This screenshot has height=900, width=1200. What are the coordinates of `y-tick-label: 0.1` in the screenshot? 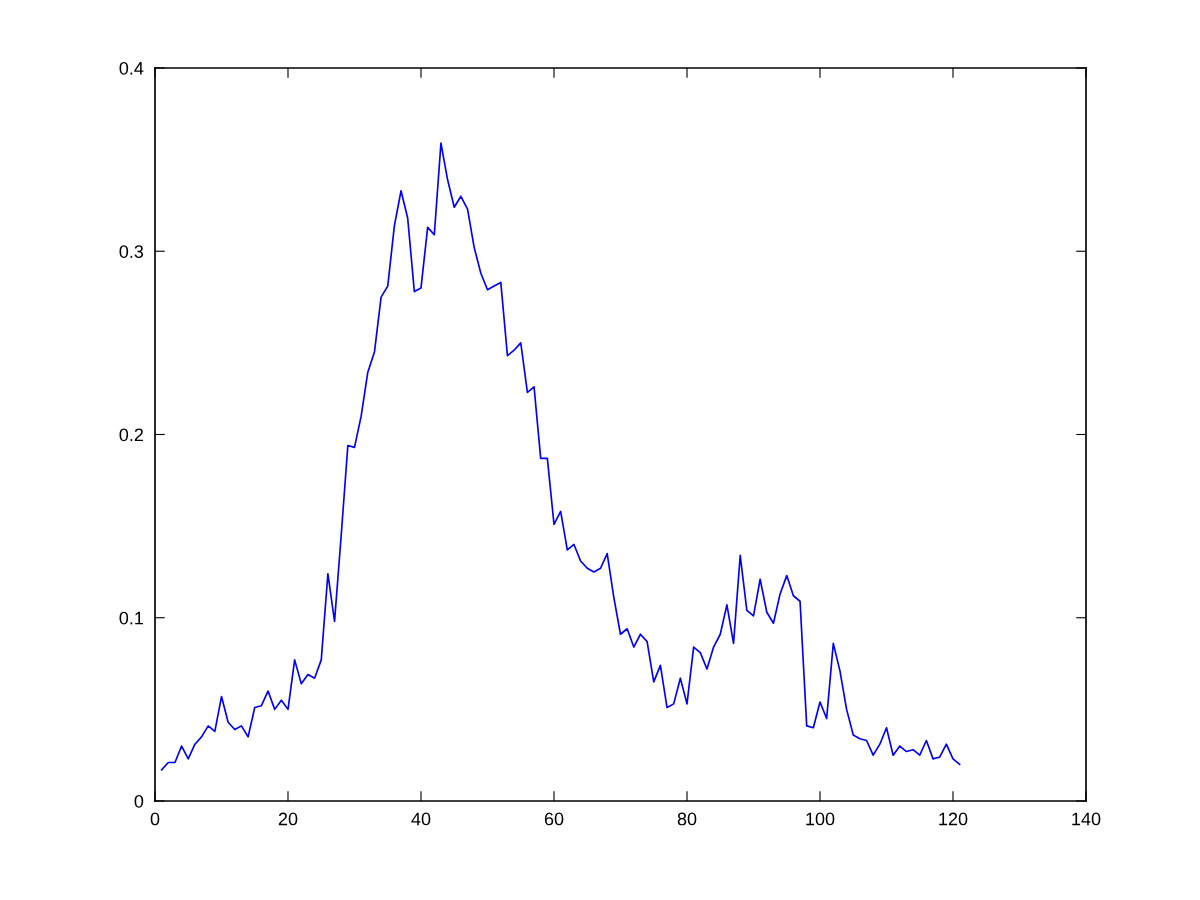 It's located at (131, 618).